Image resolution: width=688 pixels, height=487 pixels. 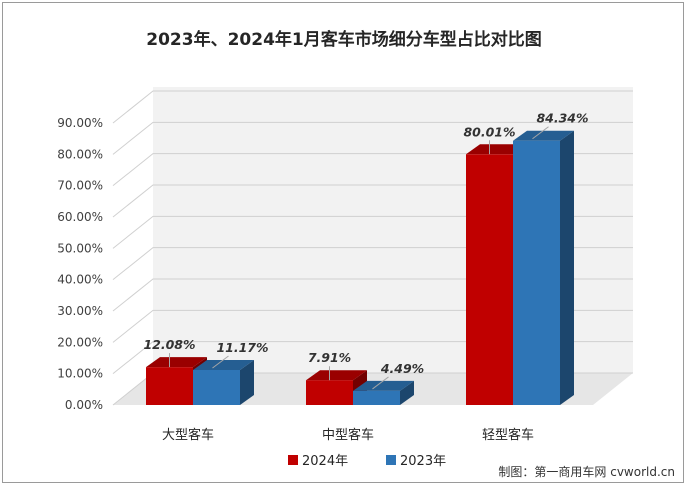 I want to click on legend-label: 2024年, so click(x=325, y=461).